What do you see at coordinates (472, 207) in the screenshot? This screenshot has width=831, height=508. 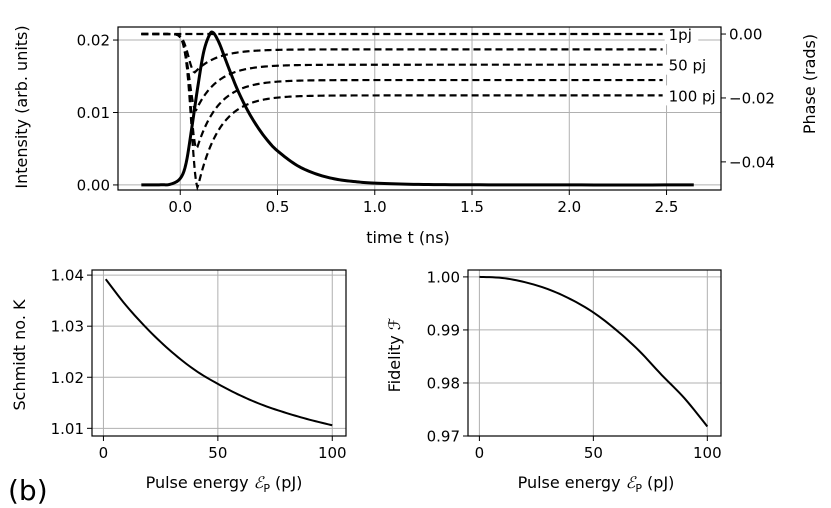 I see `x-tick-label: 1.5` at bounding box center [472, 207].